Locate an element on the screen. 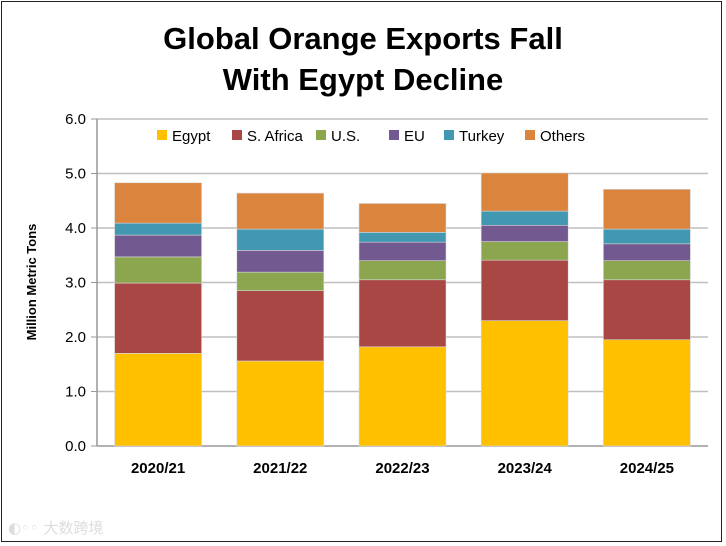 The image size is (726, 546). legend-label: U.S. is located at coordinates (345, 136).